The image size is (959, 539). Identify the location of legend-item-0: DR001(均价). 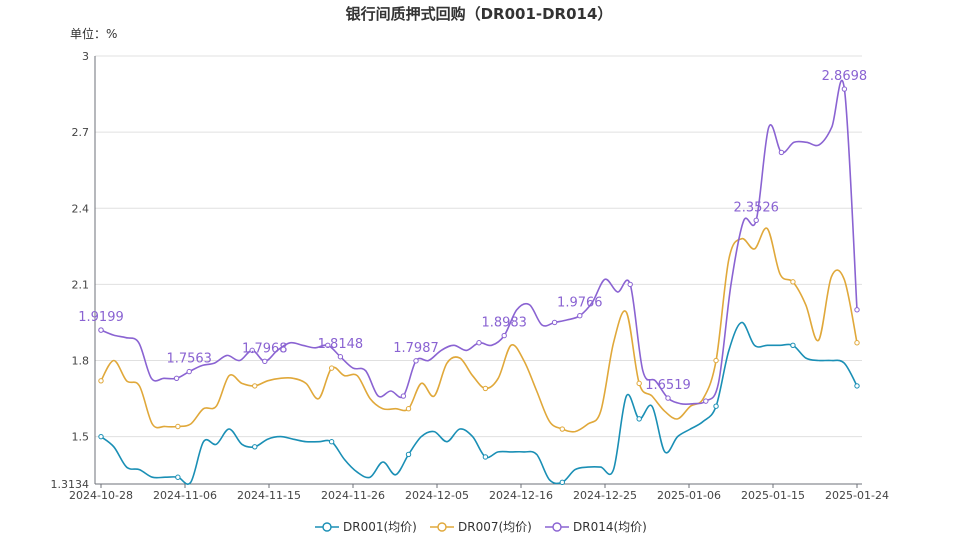
(366, 527).